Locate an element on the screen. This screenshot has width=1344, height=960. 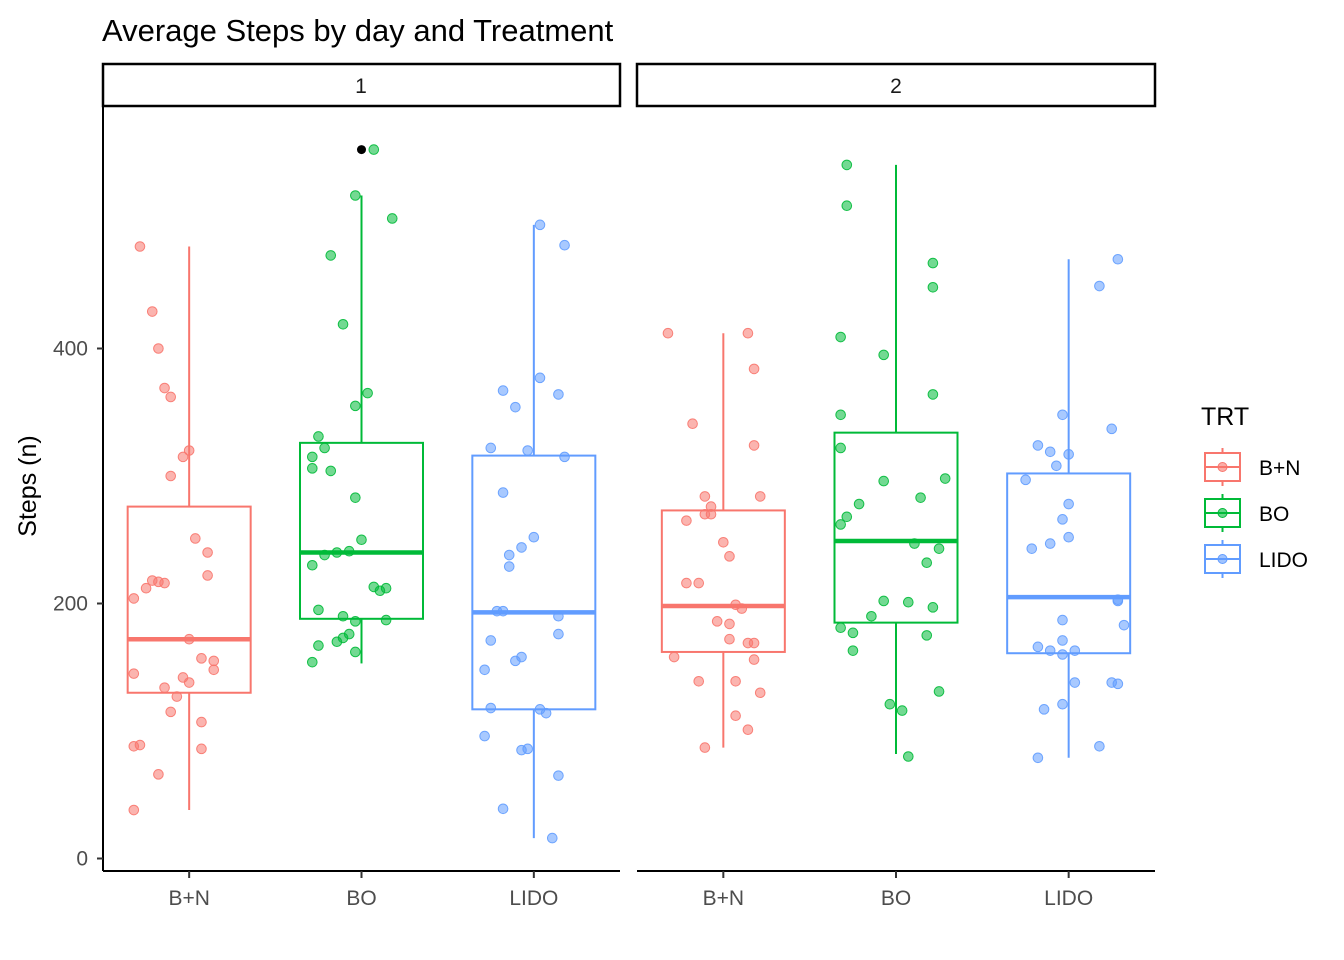
x-tick-label: B+N is located at coordinates (188, 898).